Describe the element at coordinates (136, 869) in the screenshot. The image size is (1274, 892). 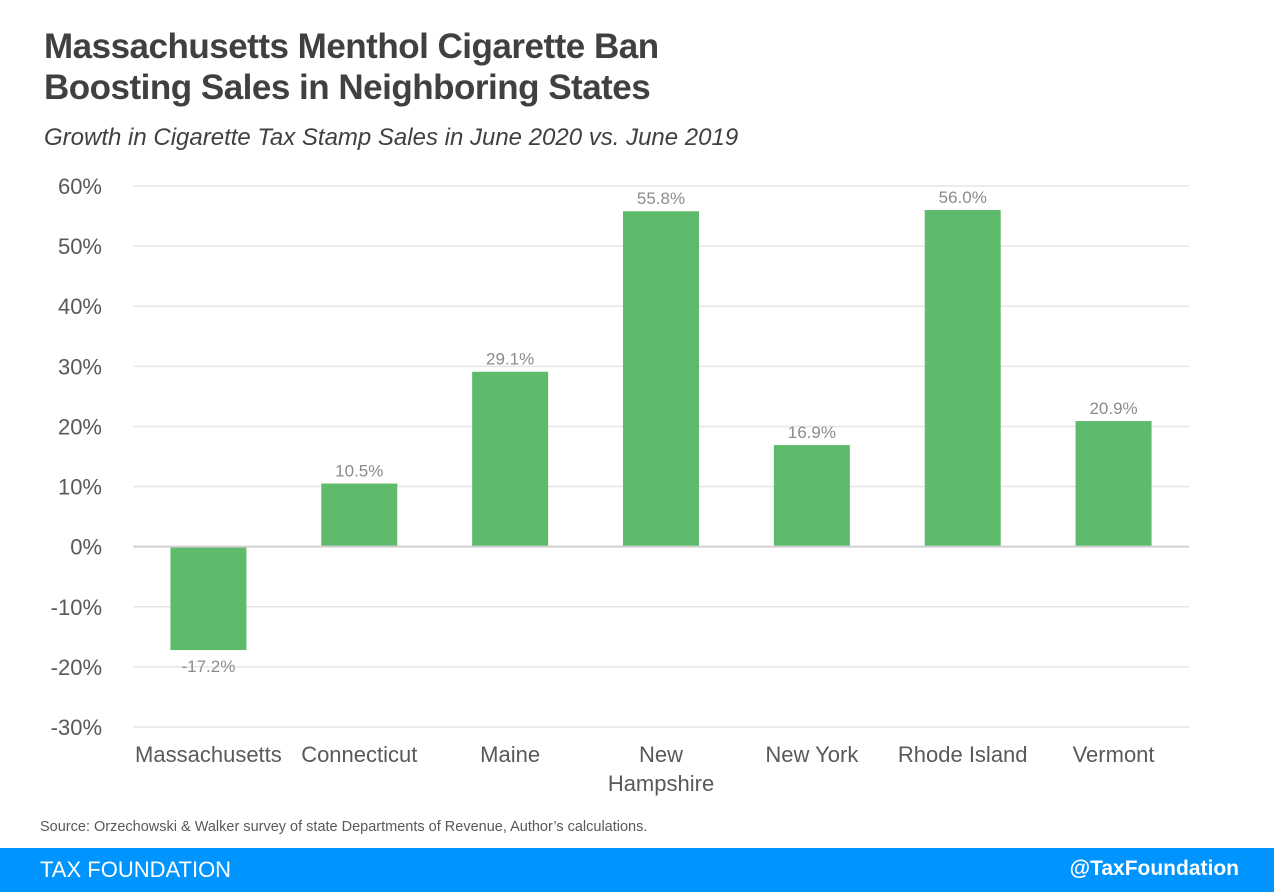
I see `brand-name: TAX FOUNDATION` at that location.